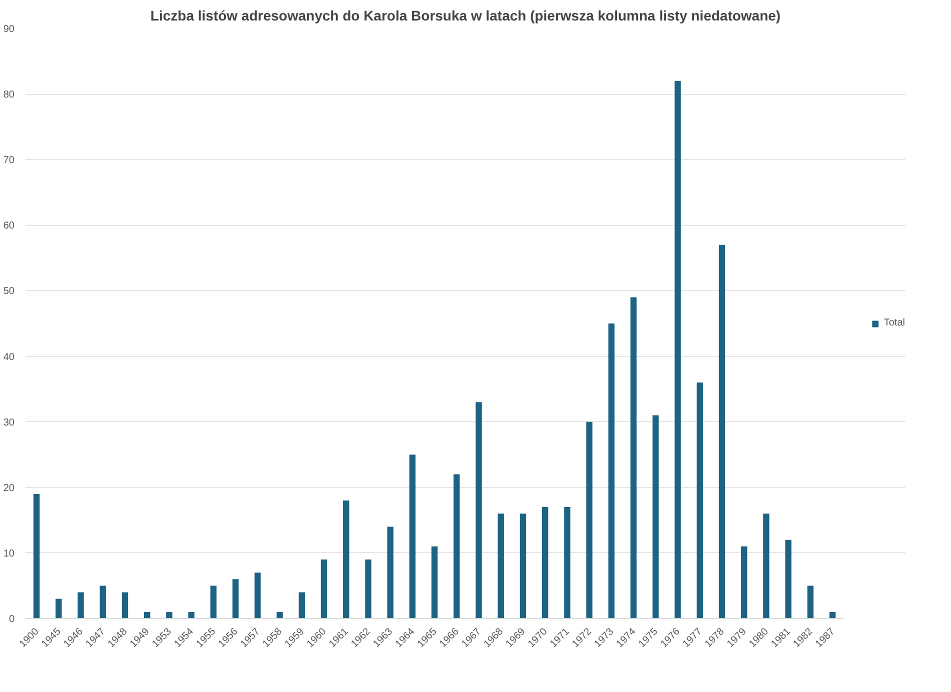  I want to click on y-tick-label: 80, so click(9, 95).